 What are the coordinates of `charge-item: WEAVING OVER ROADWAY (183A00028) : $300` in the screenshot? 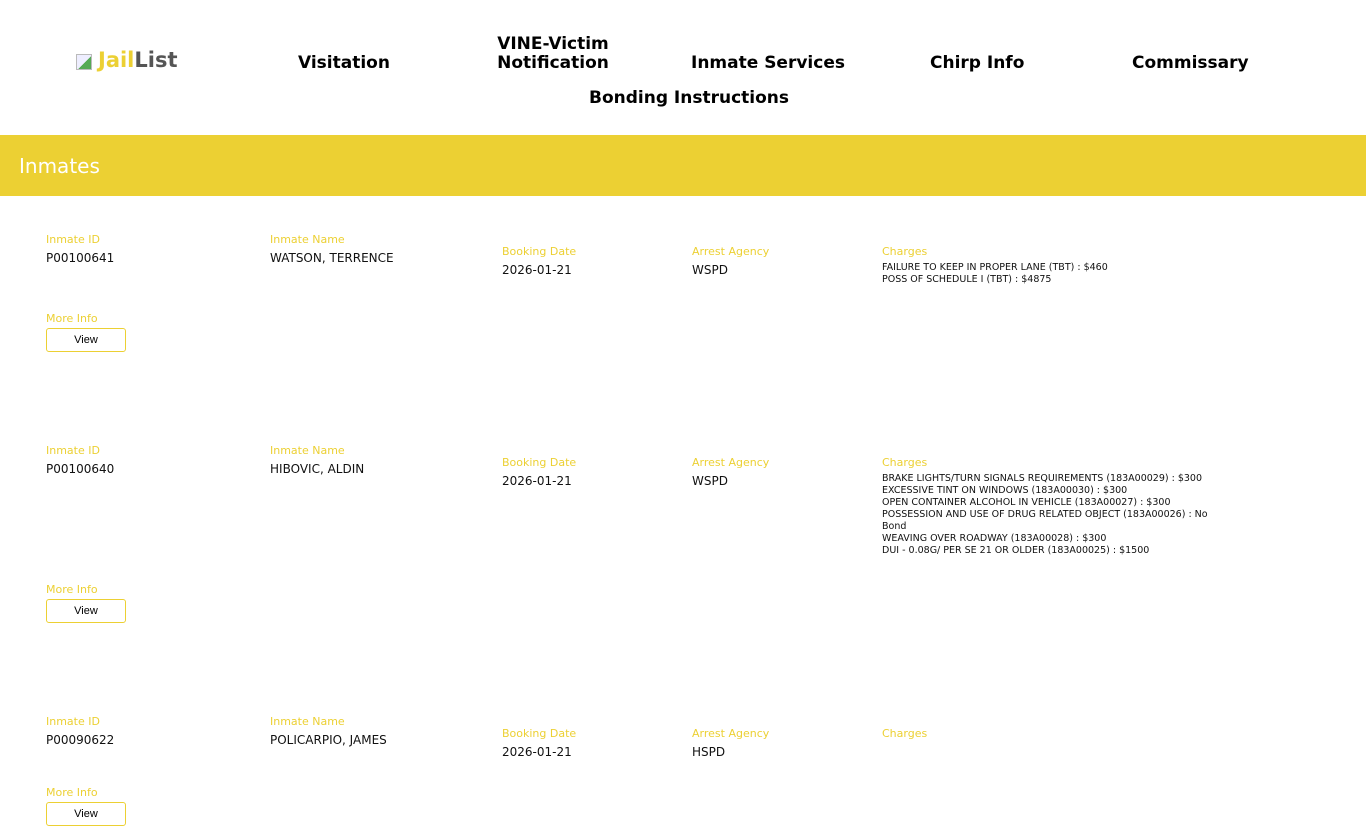 It's located at (994, 538).